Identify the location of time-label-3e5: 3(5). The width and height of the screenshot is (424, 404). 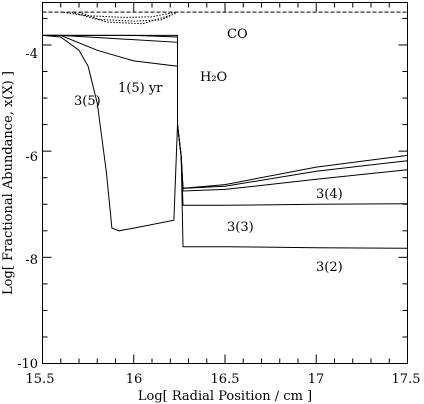
(87, 101).